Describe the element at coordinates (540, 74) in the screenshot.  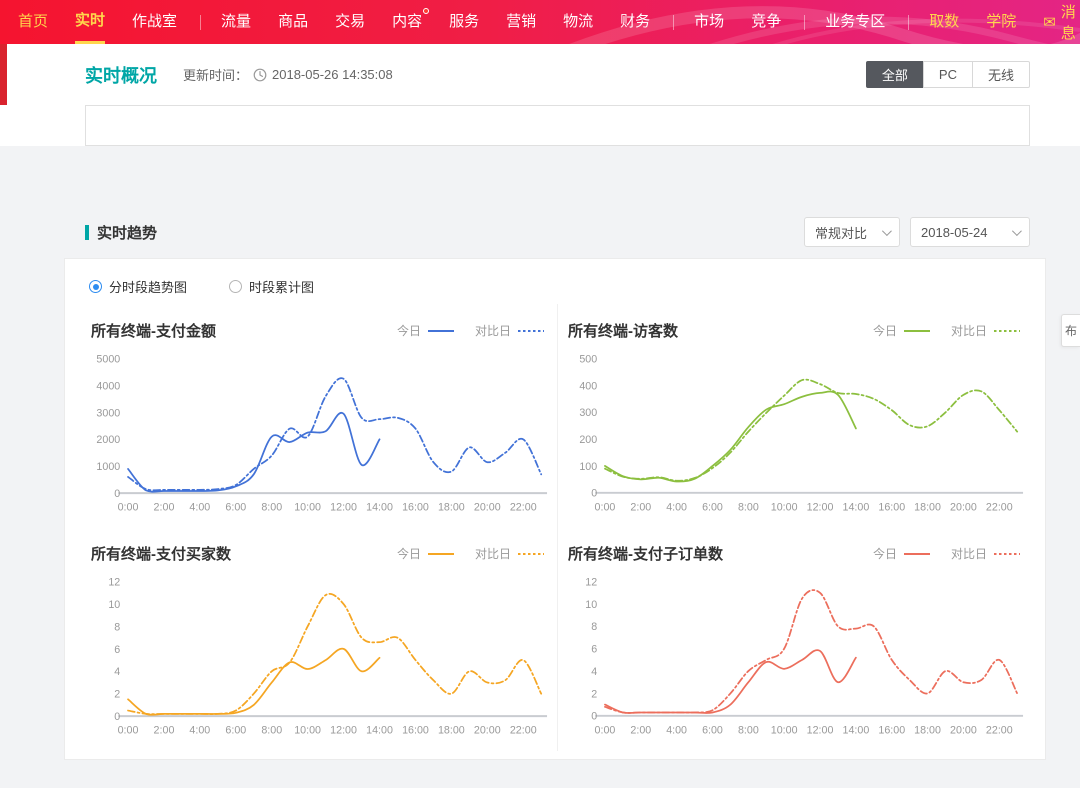
I see `overview-title-row: 实时概况 更新时间： 2018-05-26 14:35:08 全部 PC 无线` at that location.